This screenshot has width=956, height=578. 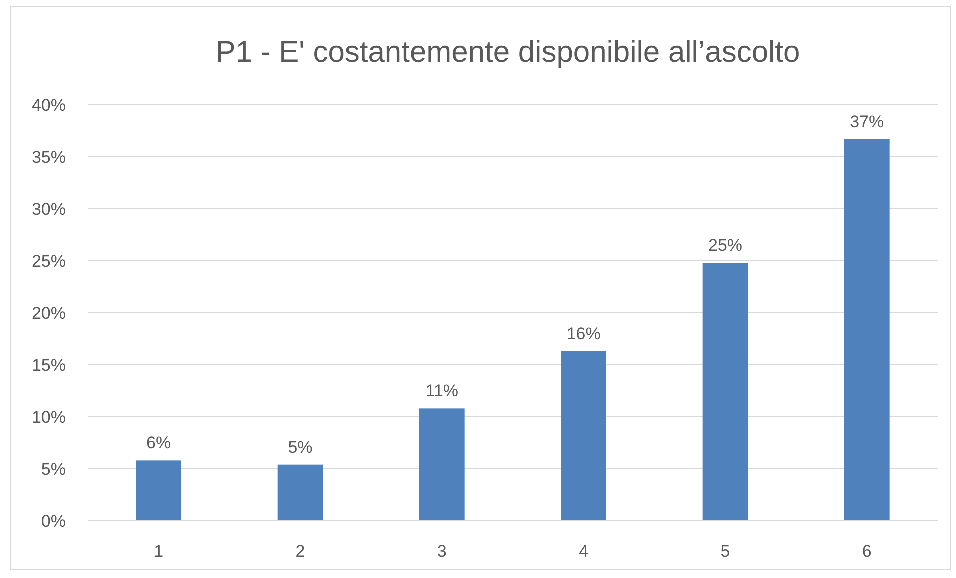 I want to click on data-label: 6%, so click(x=159, y=443).